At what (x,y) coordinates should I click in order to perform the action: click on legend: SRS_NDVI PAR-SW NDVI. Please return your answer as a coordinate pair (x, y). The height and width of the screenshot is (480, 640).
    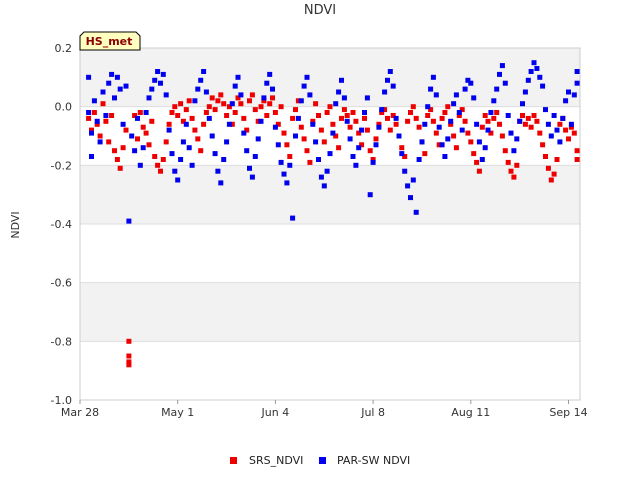
    Looking at the image, I should click on (320, 460).